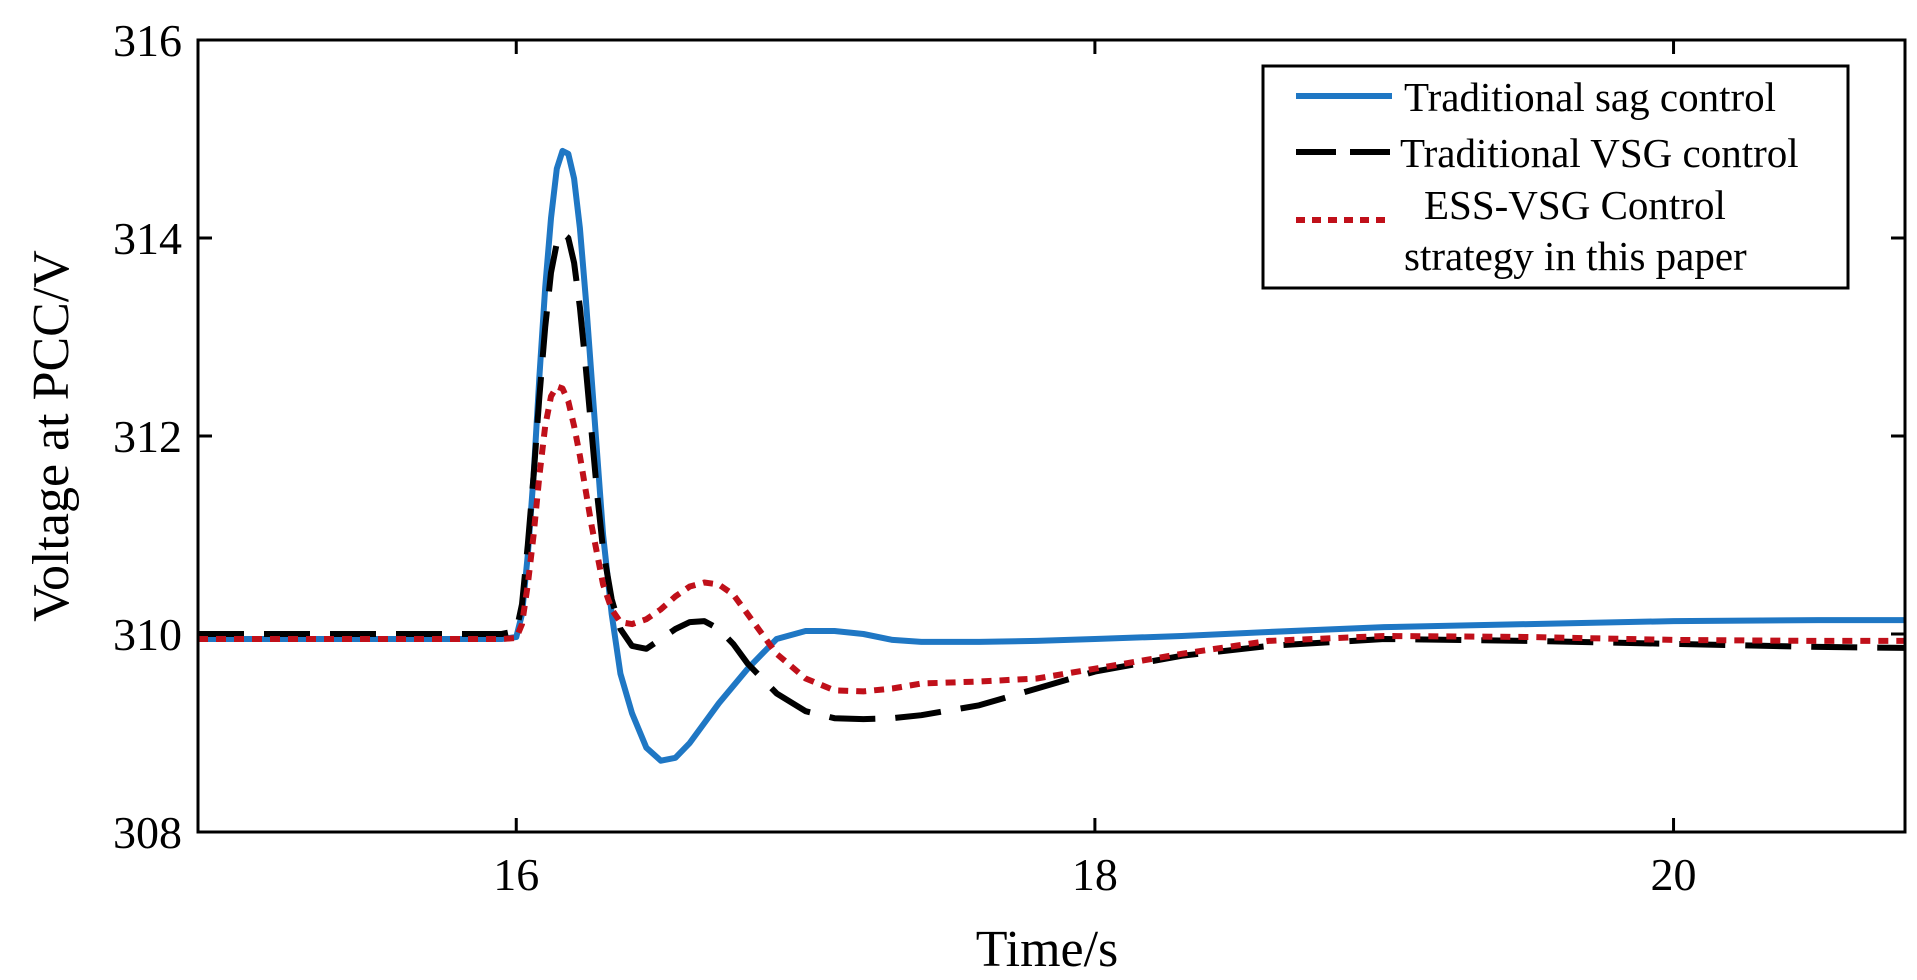 Image resolution: width=1917 pixels, height=980 pixels. What do you see at coordinates (147, 634) in the screenshot?
I see `y-tick-label: 310` at bounding box center [147, 634].